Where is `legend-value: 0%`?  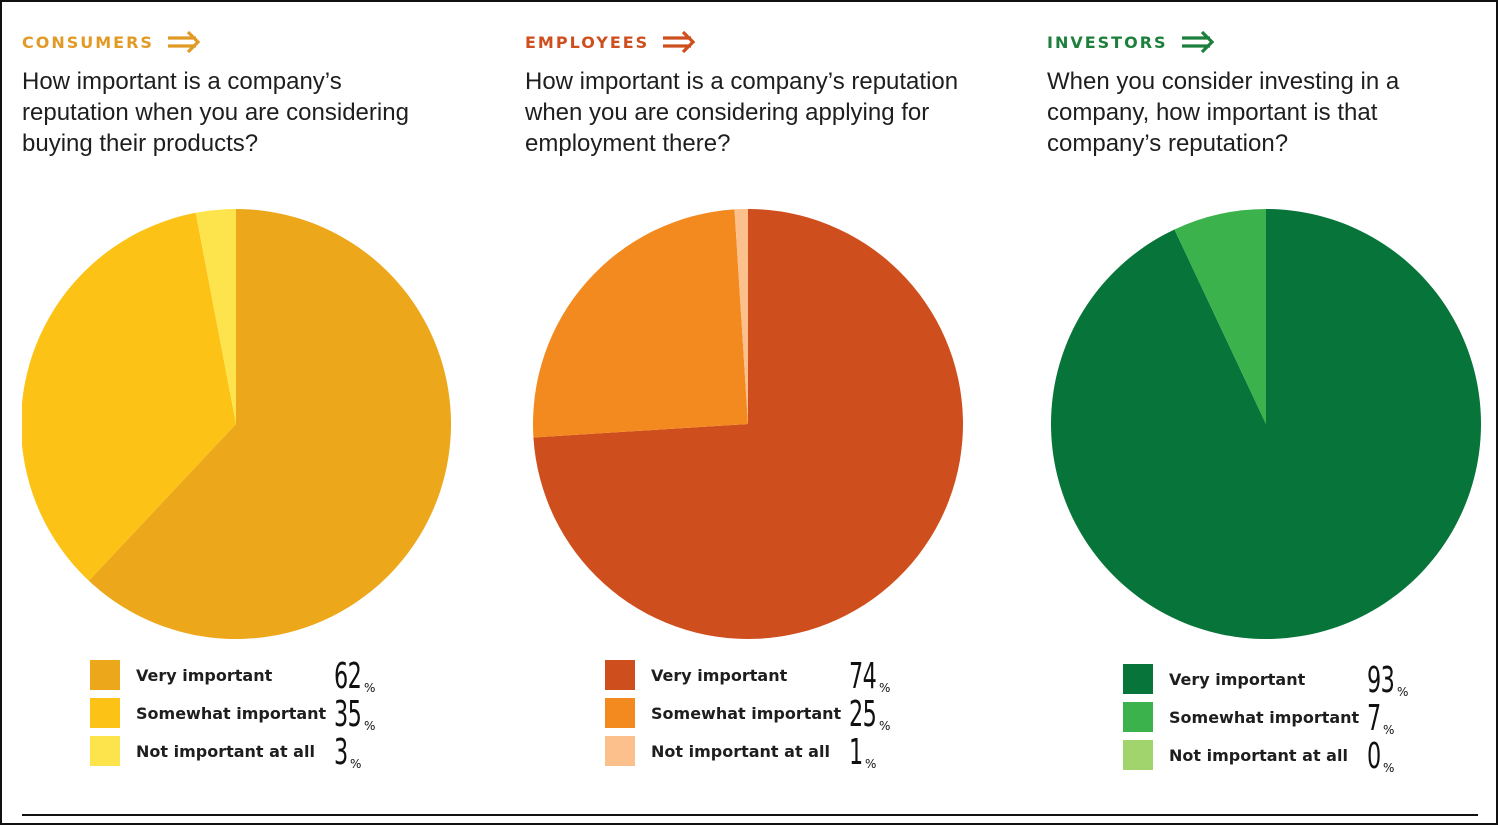
legend-value: 0% is located at coordinates (1380, 756).